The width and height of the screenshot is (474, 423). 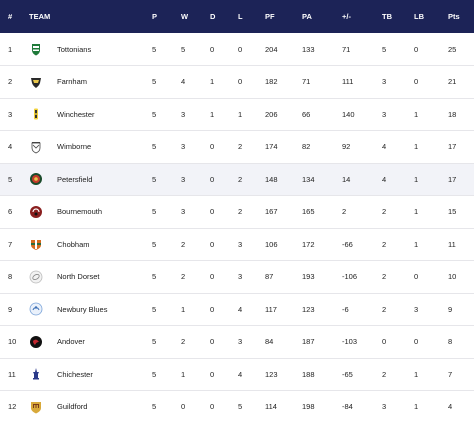 I want to click on team-info: Farnham, so click(x=90, y=82).